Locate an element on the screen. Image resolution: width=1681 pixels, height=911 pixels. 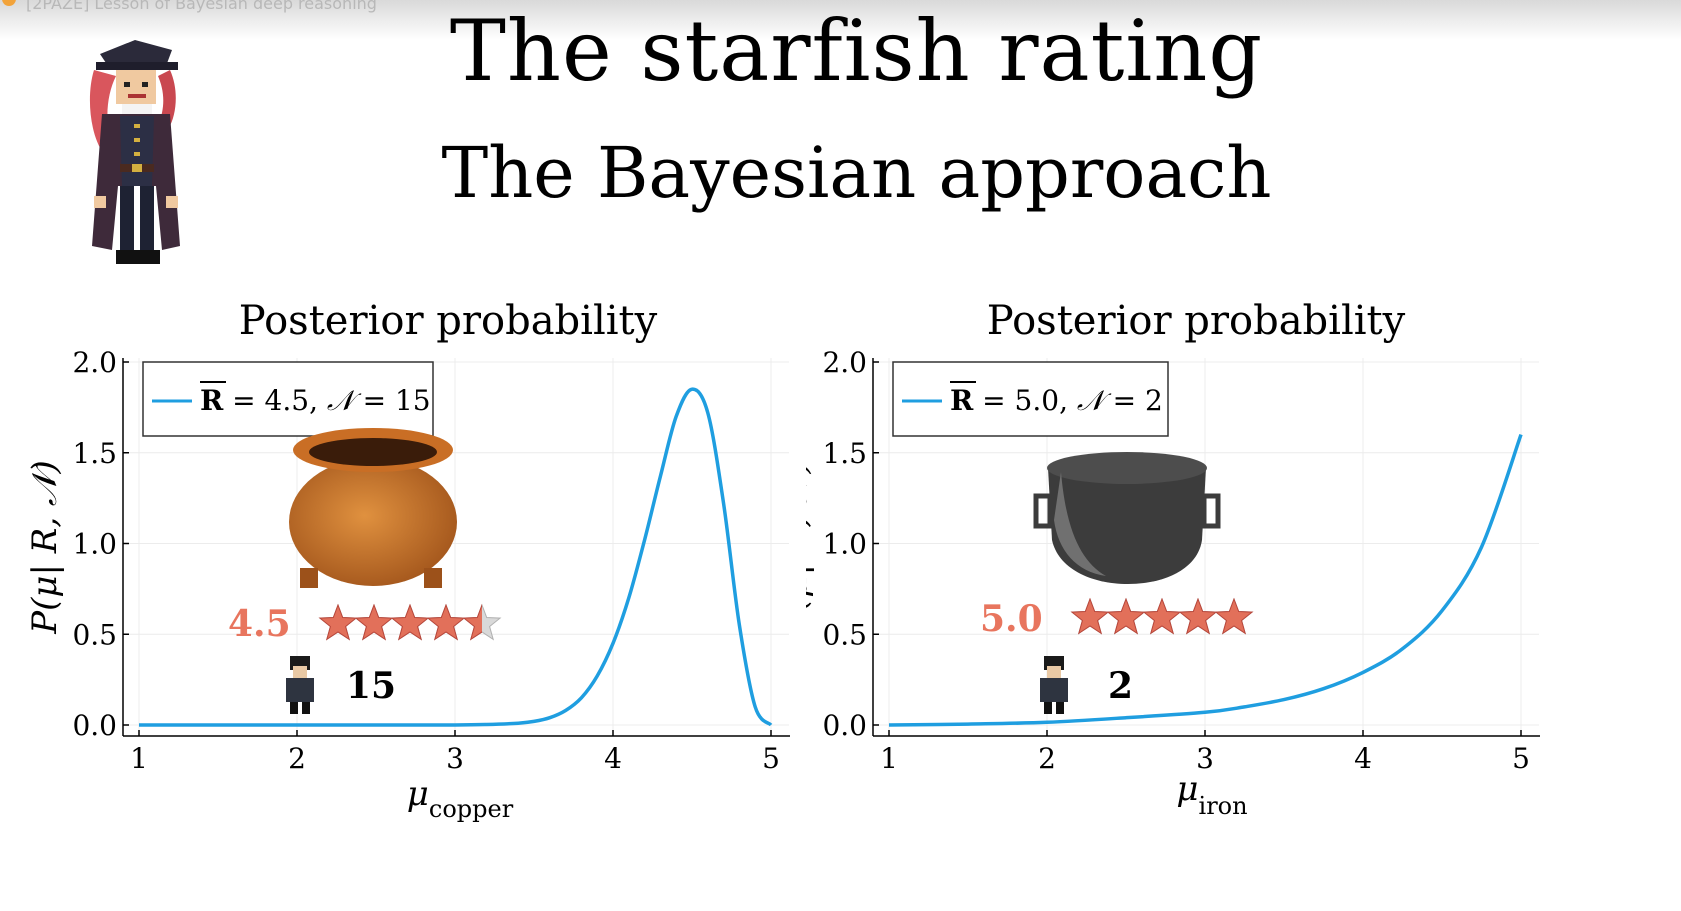
x-axis-label-sub: copper is located at coordinates (471, 809).